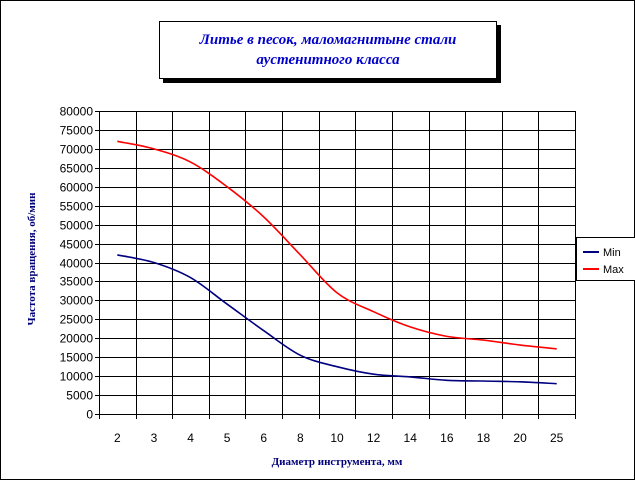  Describe the element at coordinates (77, 245) in the screenshot. I see `y-tick-label: 45000` at that location.